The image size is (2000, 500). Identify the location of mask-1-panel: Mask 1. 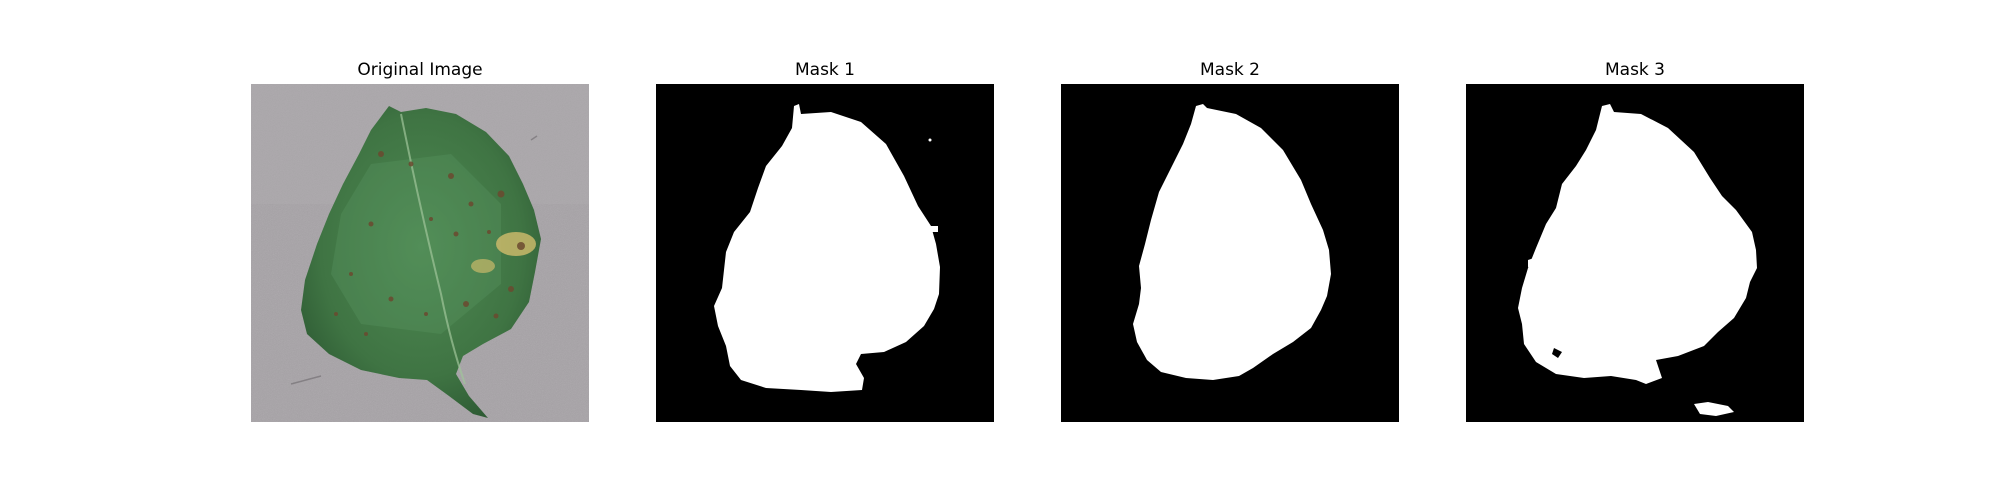
(825, 239).